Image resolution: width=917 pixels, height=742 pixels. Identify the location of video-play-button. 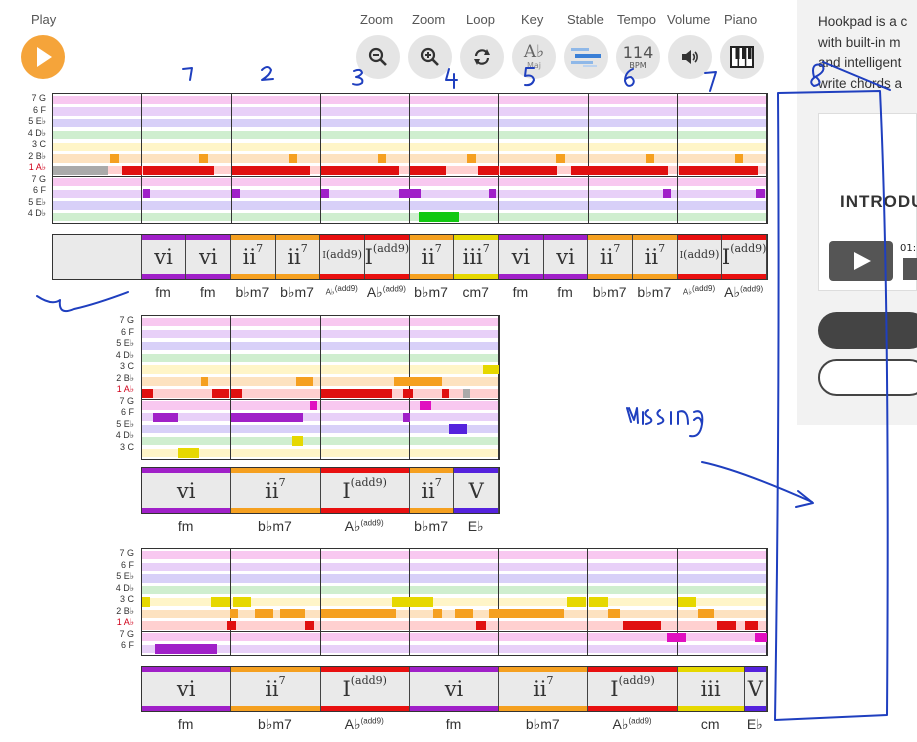
(861, 261).